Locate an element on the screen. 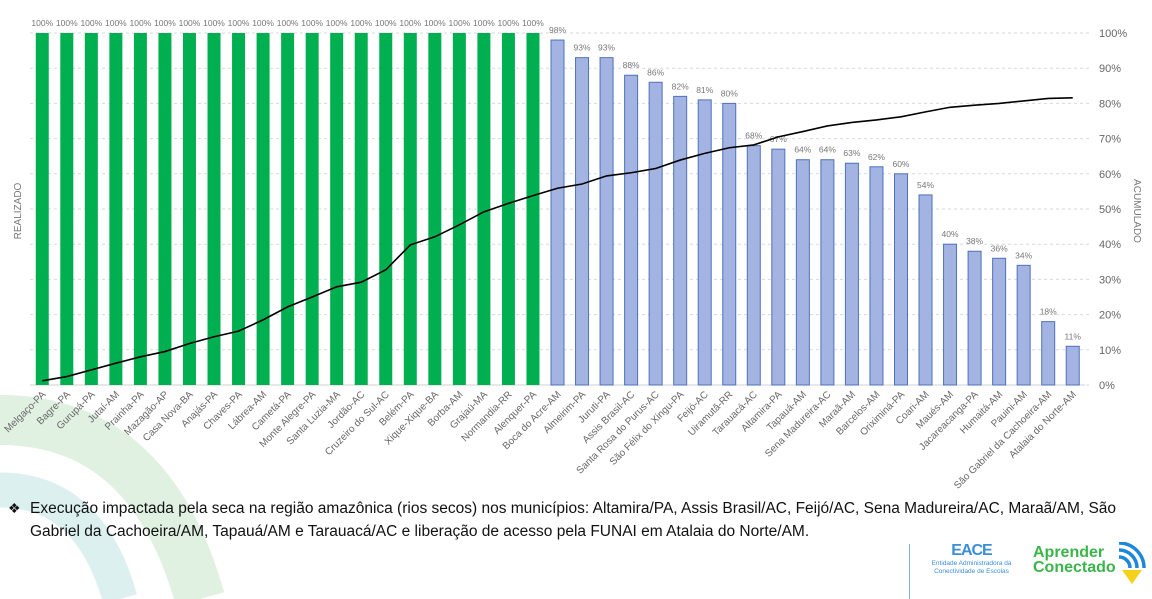 The image size is (1152, 599). data-label: 86% is located at coordinates (655, 72).